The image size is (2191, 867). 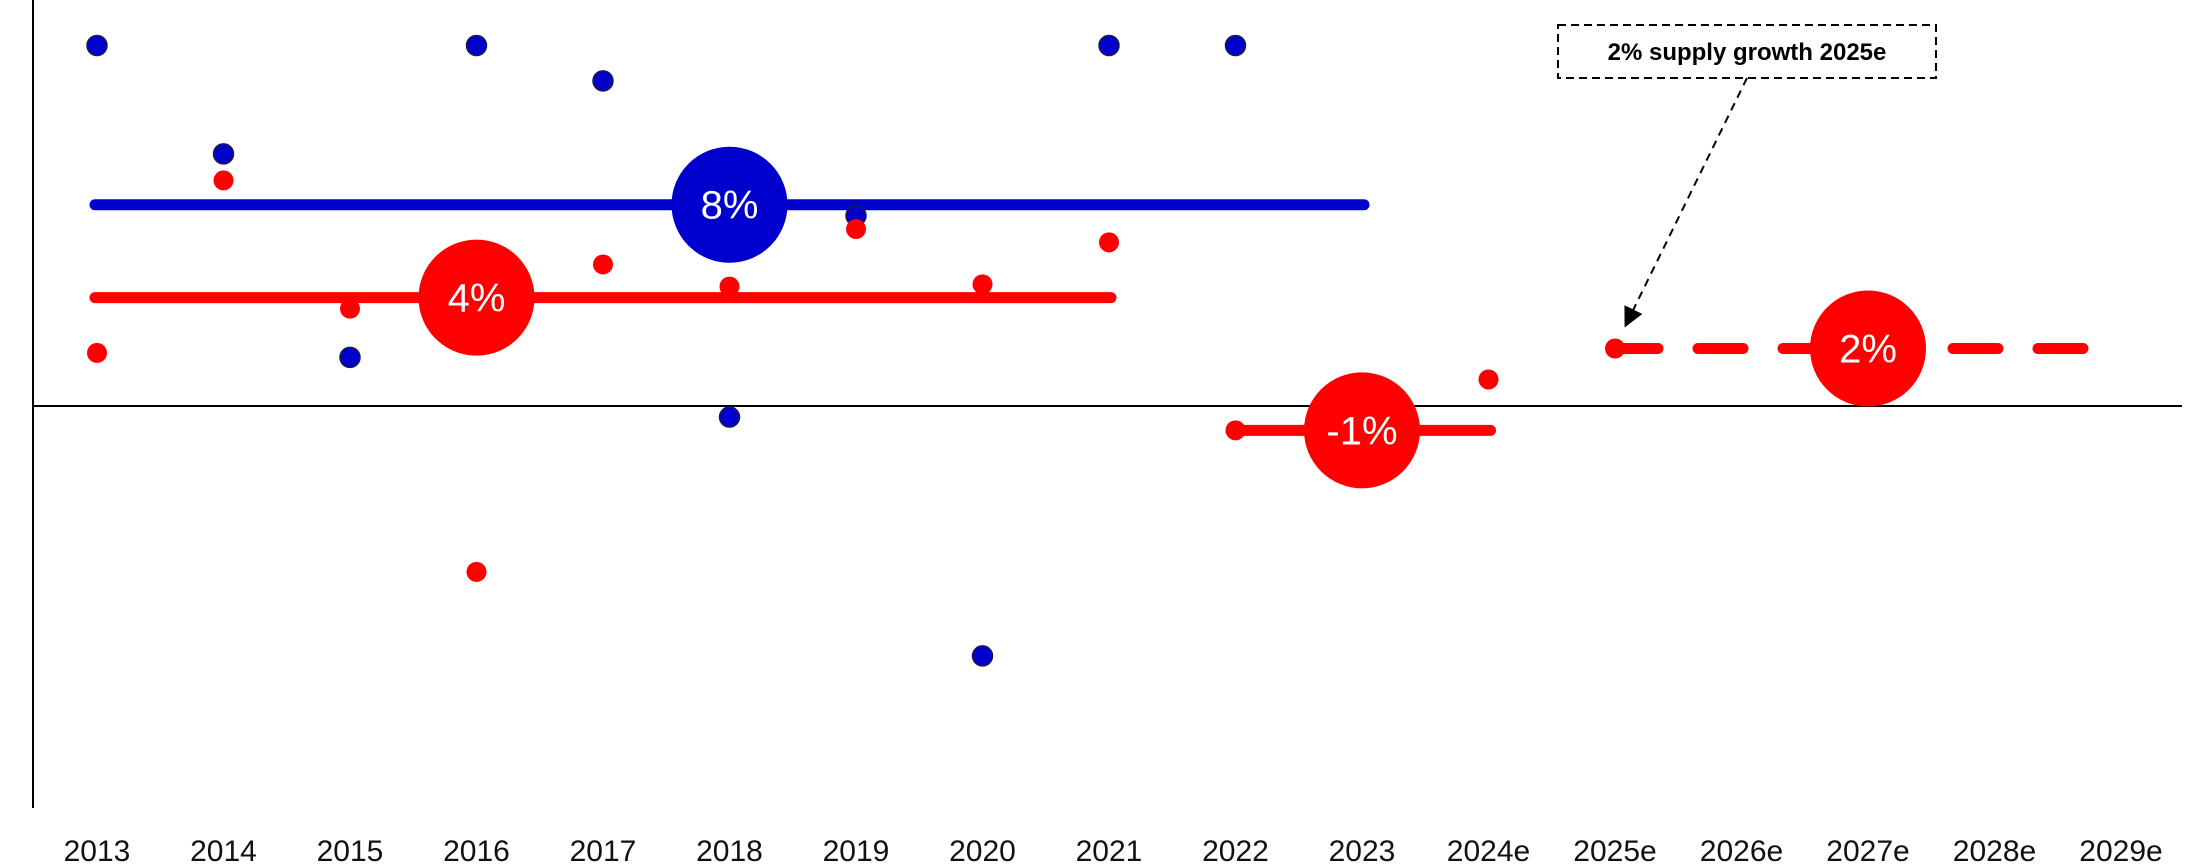 I want to click on point-0-2014, so click(x=223, y=154).